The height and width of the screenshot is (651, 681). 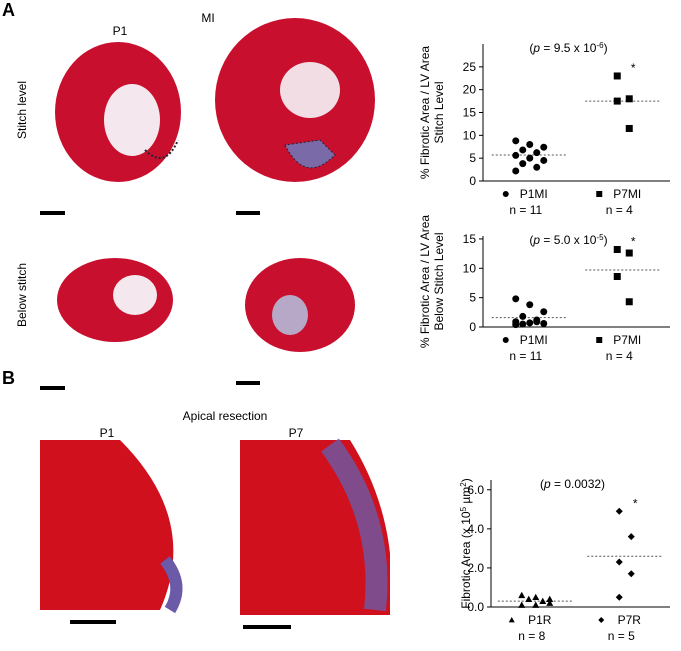 I want to click on annotation: (p = 0.0032), so click(x=572, y=484).